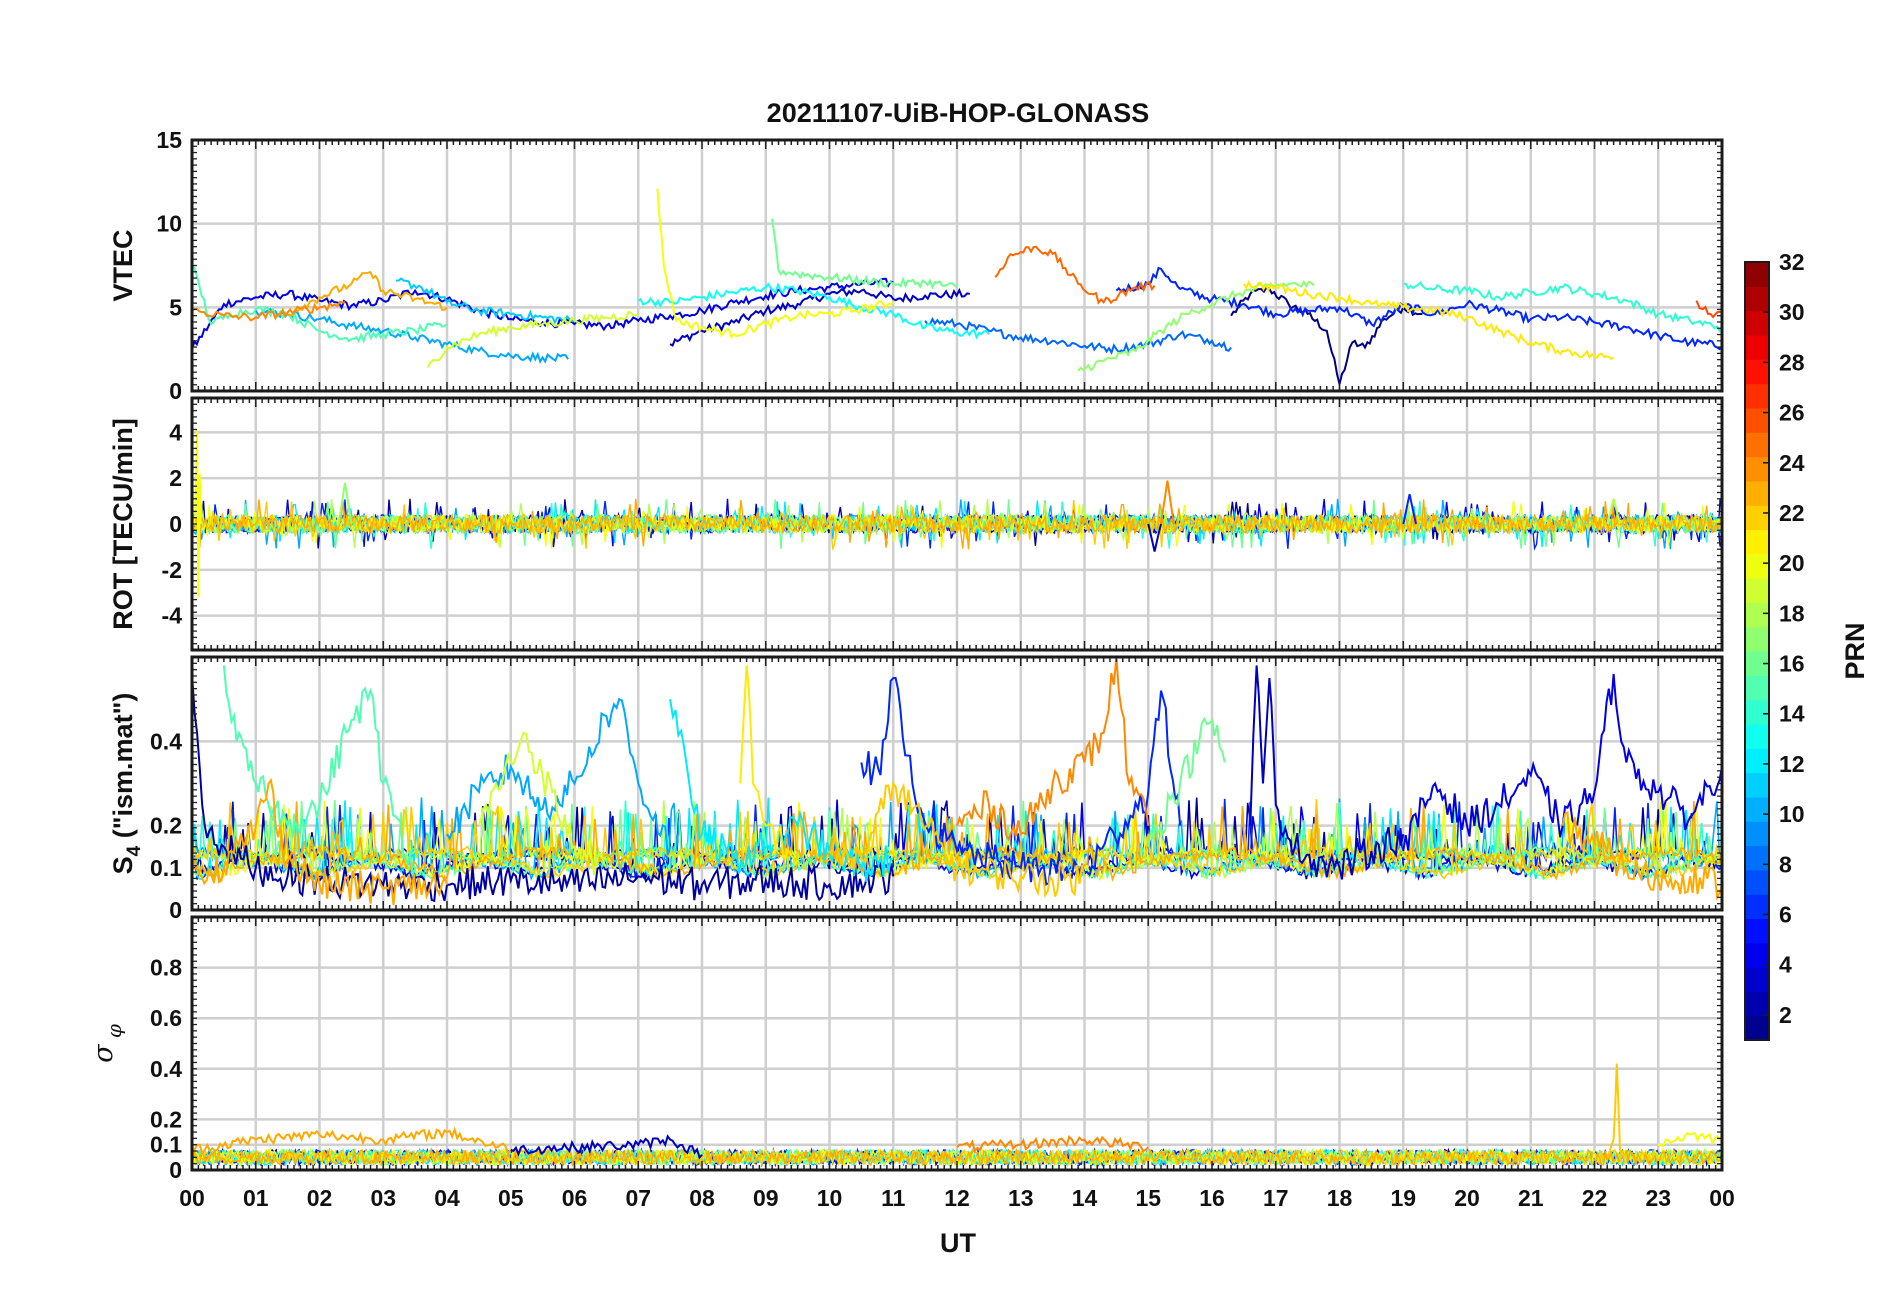 The height and width of the screenshot is (1292, 1902). Describe the element at coordinates (175, 432) in the screenshot. I see `y-tick-label: 4` at that location.